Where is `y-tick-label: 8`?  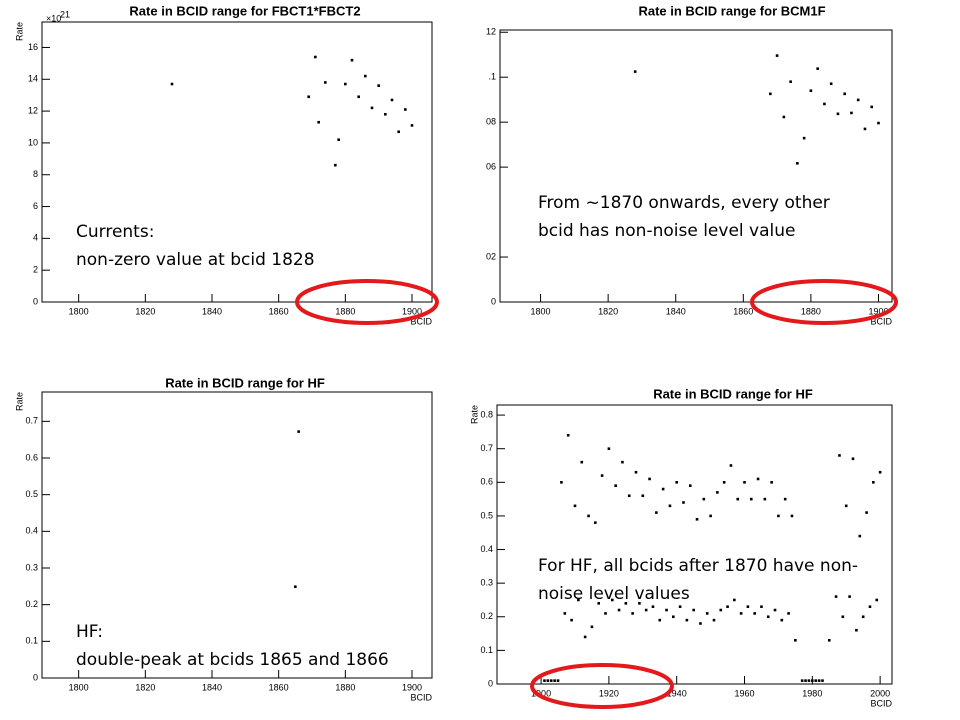
y-tick-label: 8 is located at coordinates (35, 174).